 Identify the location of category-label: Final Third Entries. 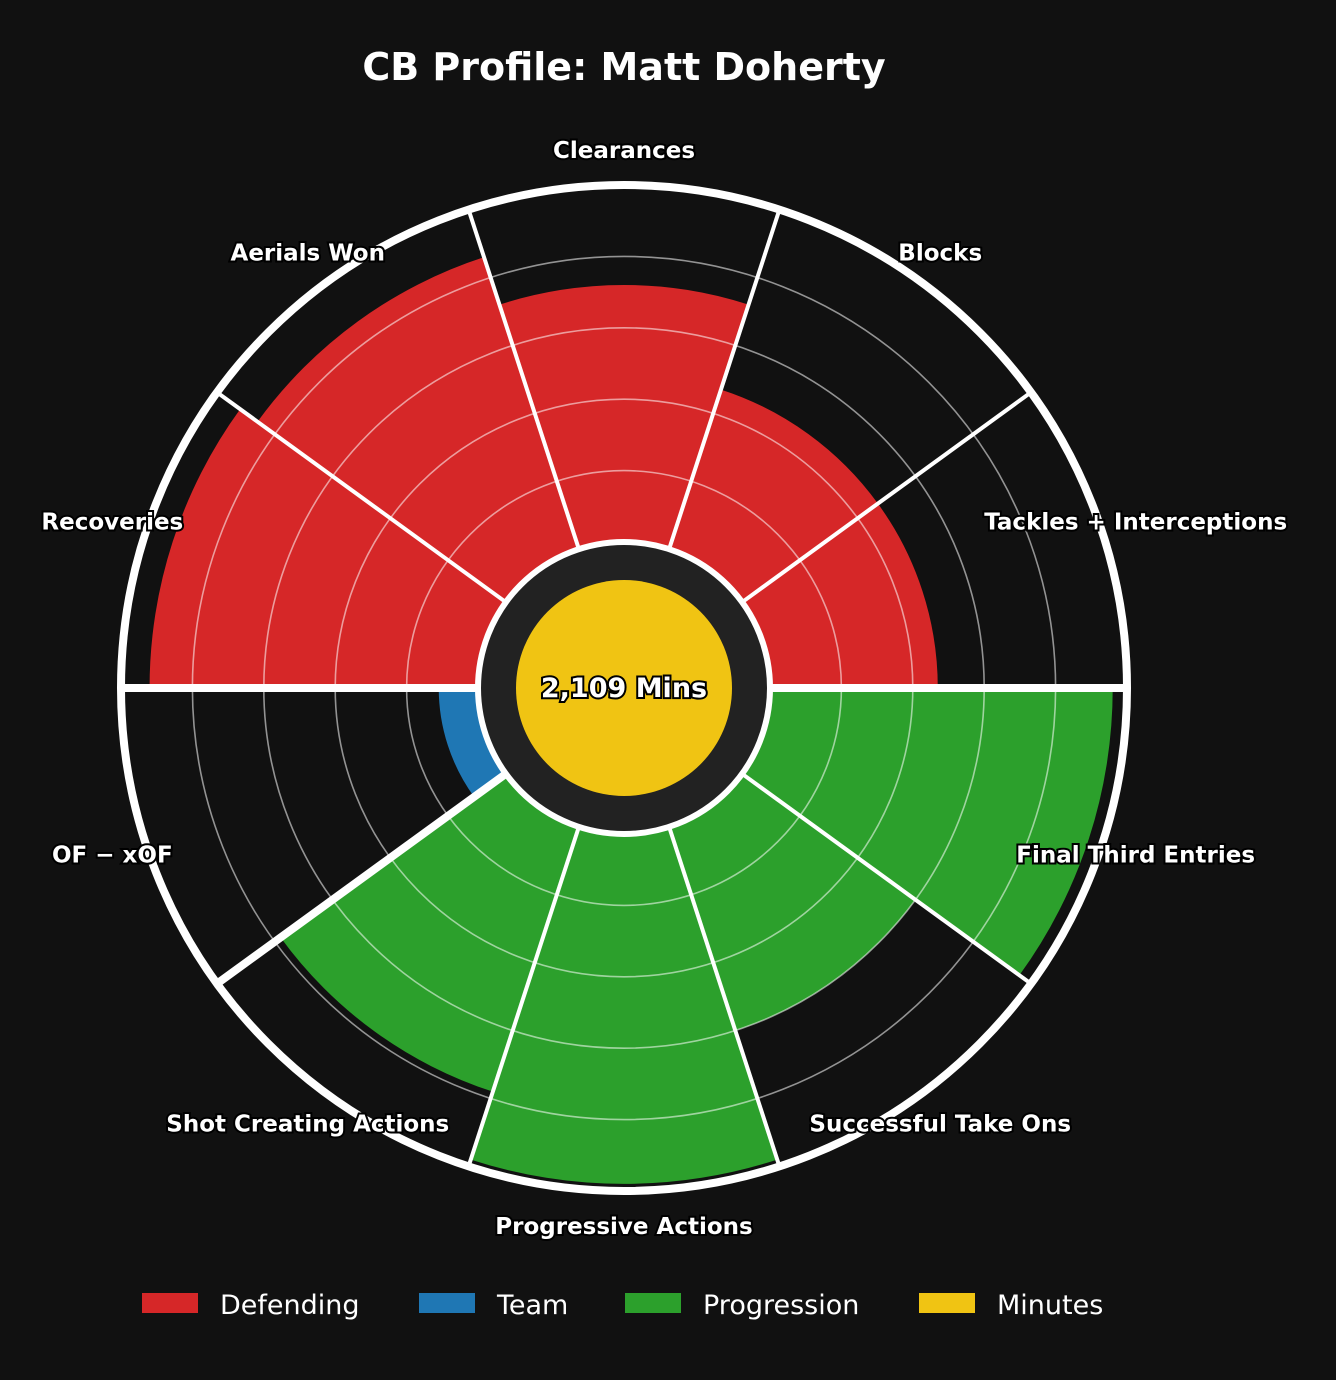
(1135, 855).